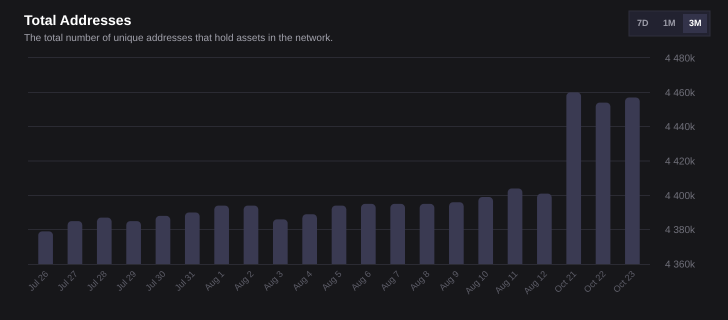  What do you see at coordinates (449, 280) in the screenshot?
I see `x-tick-label: Aug 9` at bounding box center [449, 280].